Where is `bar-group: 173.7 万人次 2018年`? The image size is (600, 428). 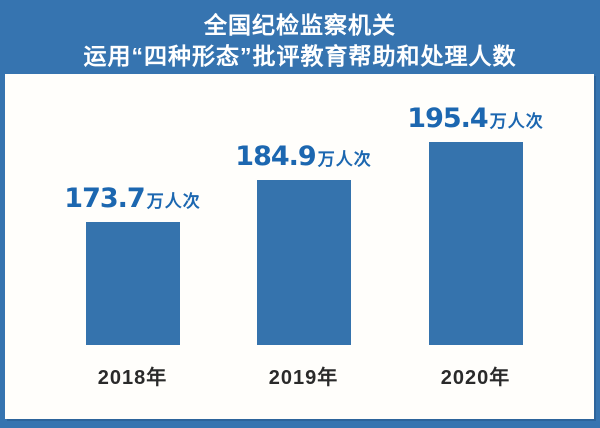
bar-group: 173.7 万人次 2018年 is located at coordinates (133, 287).